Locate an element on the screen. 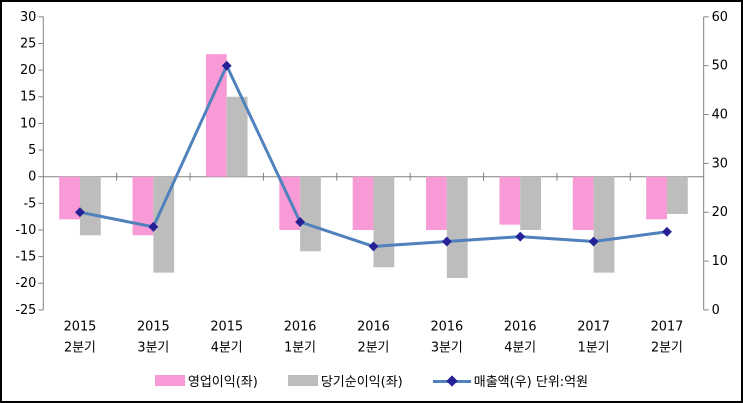 The width and height of the screenshot is (743, 403). legend-item-net-profit: 당기순이익(좌) is located at coordinates (345, 380).